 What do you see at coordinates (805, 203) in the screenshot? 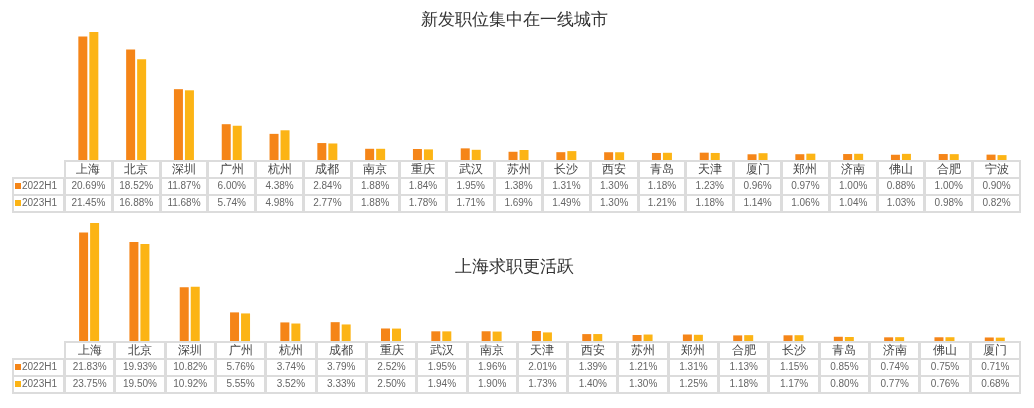
I see `data-label: 1.06%` at bounding box center [805, 203].